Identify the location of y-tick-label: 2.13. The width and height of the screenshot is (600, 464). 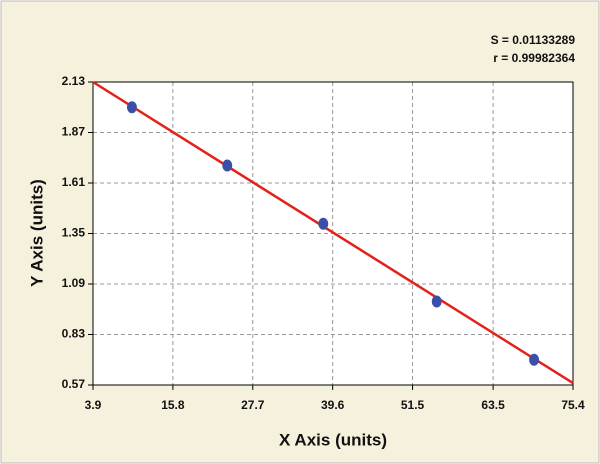
(74, 81).